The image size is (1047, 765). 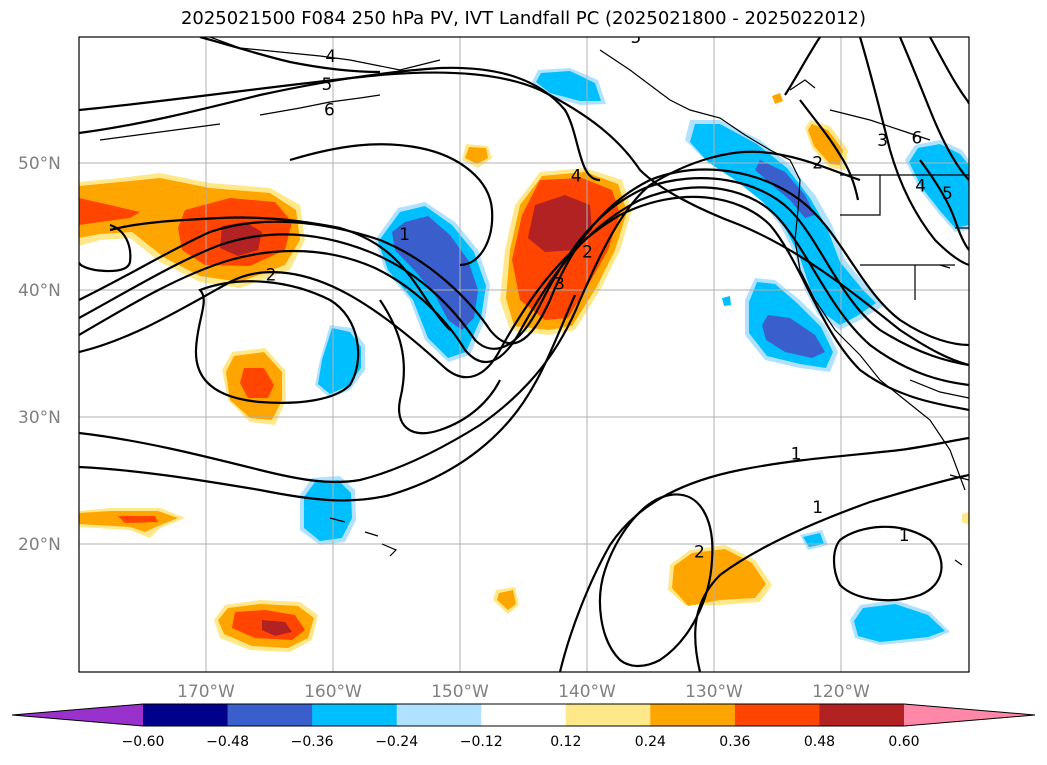 I want to click on lon-tick-label: 150°W, so click(x=460, y=692).